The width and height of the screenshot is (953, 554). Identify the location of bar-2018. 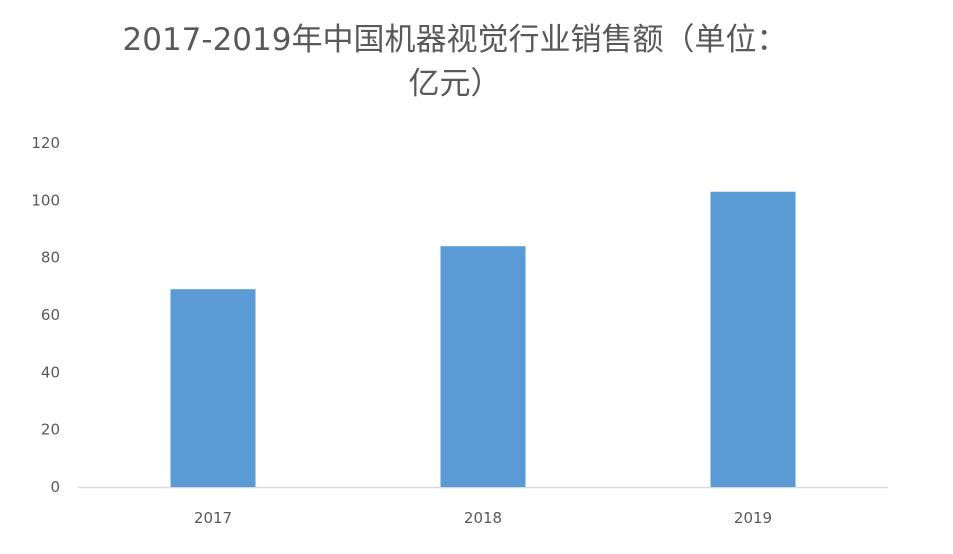
(483, 366).